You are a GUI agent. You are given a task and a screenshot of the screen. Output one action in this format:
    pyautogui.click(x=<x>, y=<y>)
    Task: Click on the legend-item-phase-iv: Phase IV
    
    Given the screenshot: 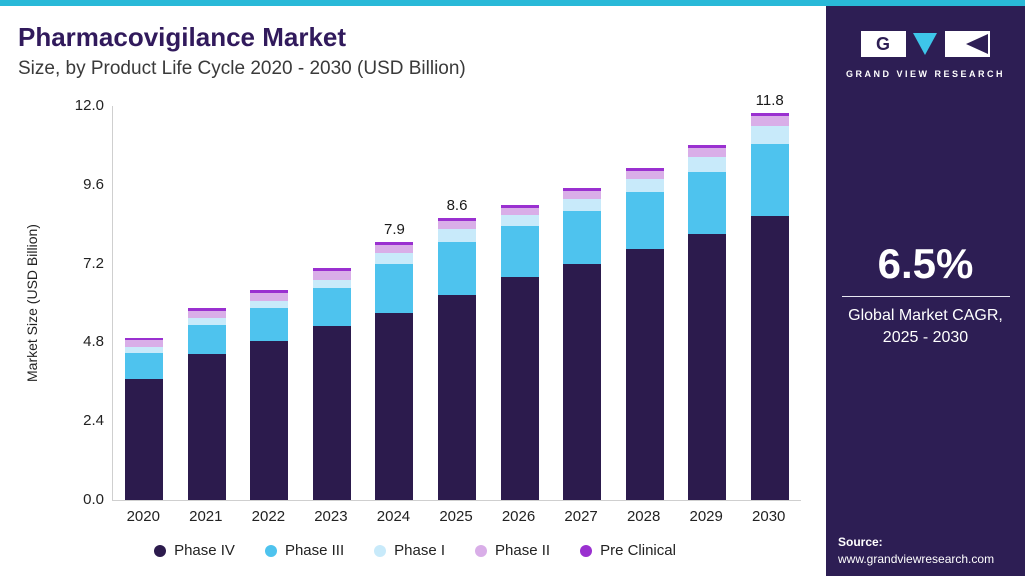 What is the action you would take?
    pyautogui.click(x=194, y=550)
    